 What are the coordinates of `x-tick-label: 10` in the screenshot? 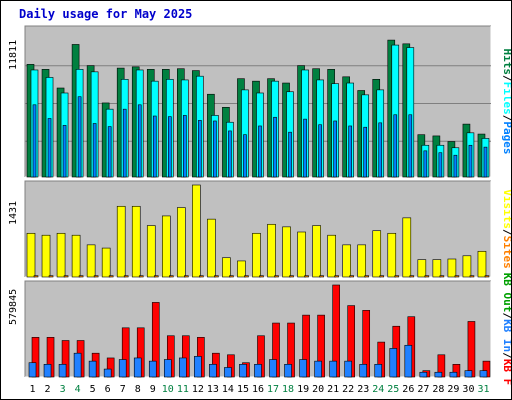 It's located at (168, 389).